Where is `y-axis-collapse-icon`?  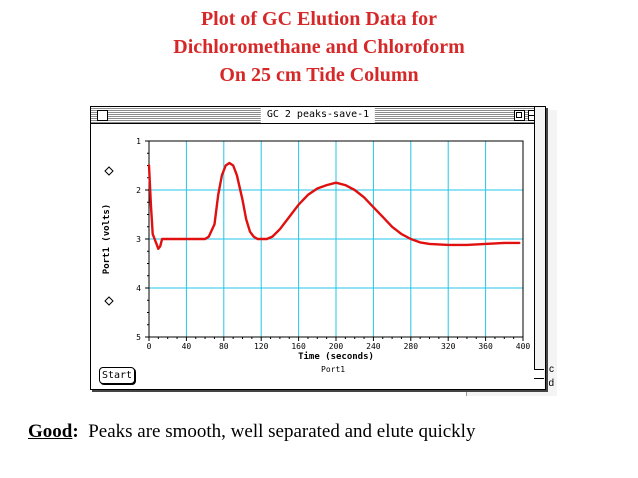 y-axis-collapse-icon is located at coordinates (109, 301).